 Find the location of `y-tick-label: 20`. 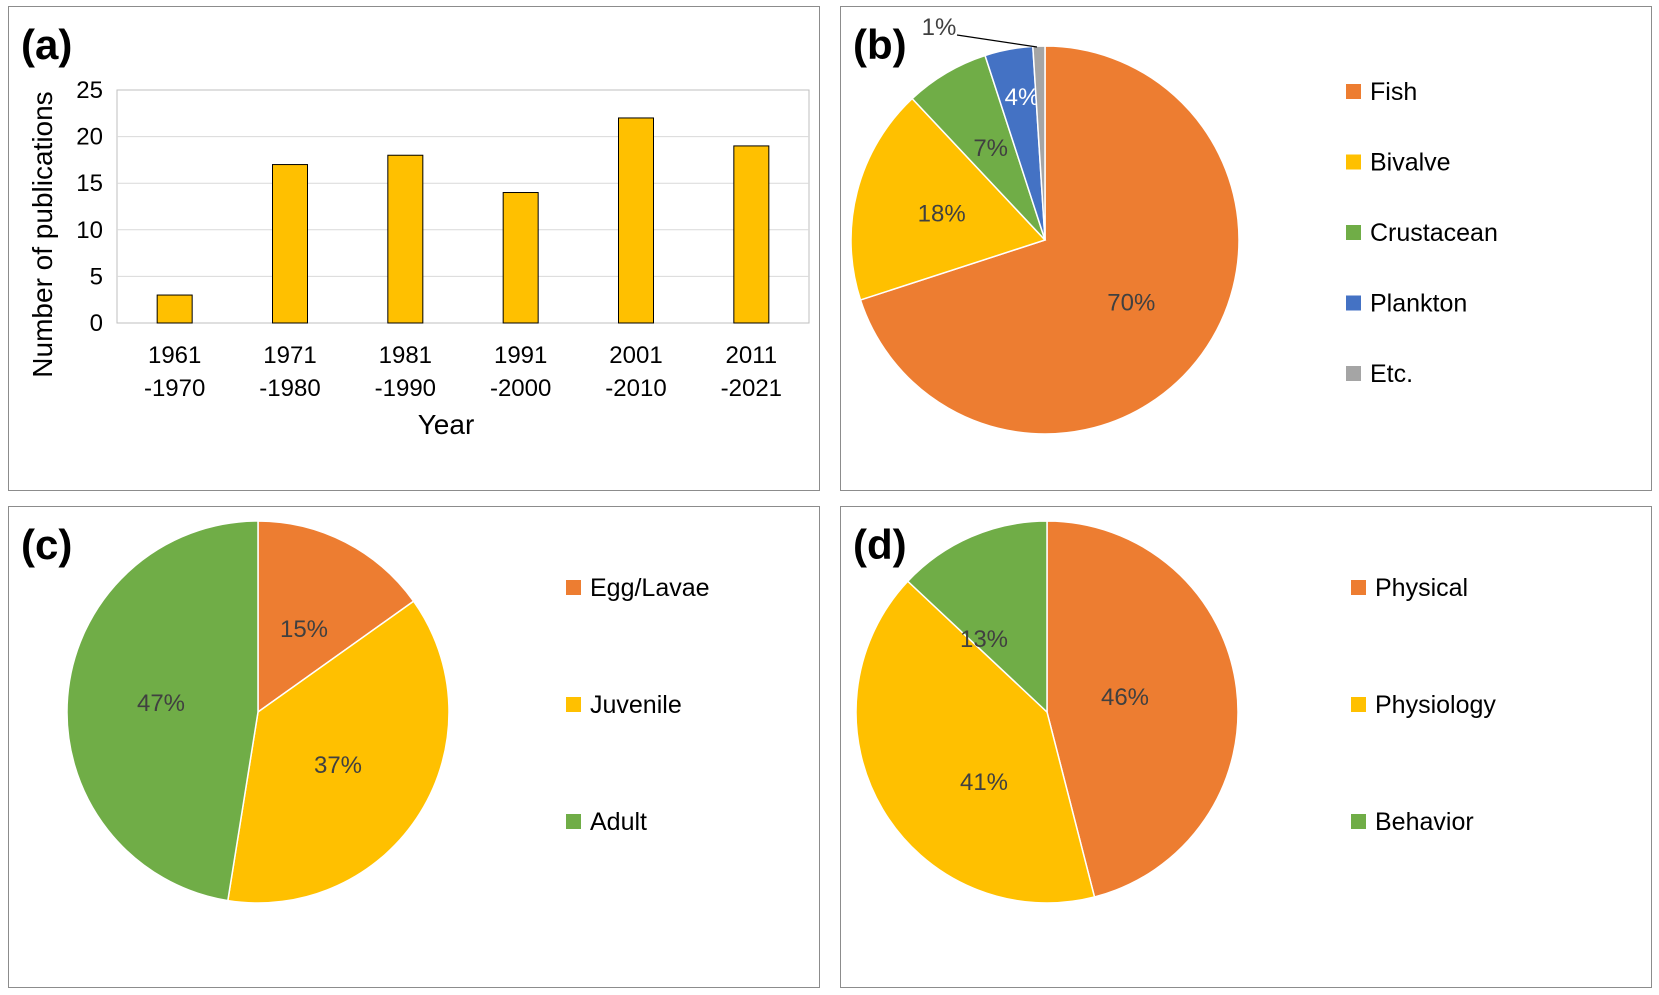

y-tick-label: 20 is located at coordinates (89, 137).